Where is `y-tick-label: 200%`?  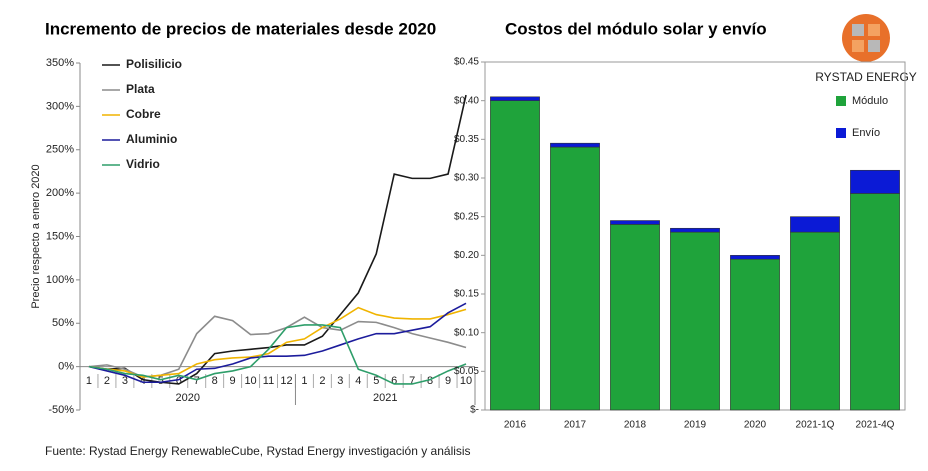
y-tick-label: 200% is located at coordinates (60, 193).